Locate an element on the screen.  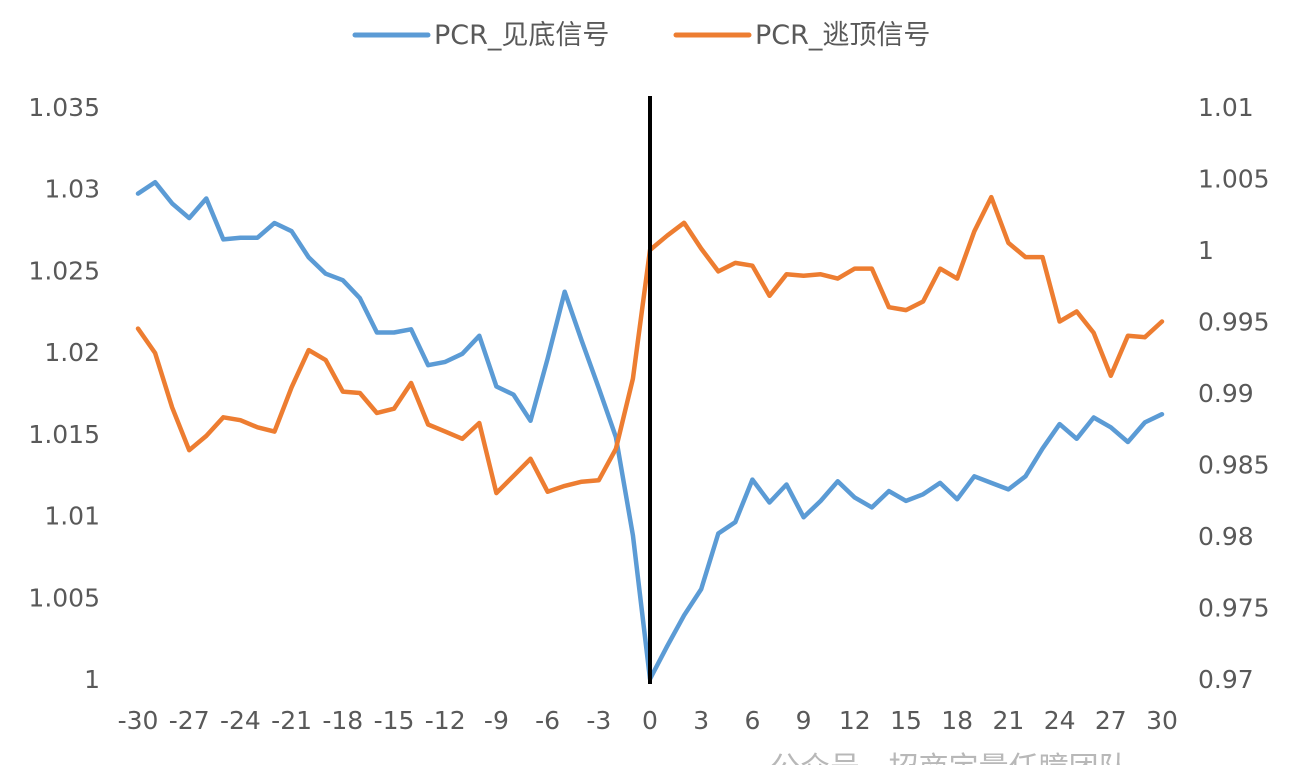
x-tick-label: 18 is located at coordinates (957, 720).